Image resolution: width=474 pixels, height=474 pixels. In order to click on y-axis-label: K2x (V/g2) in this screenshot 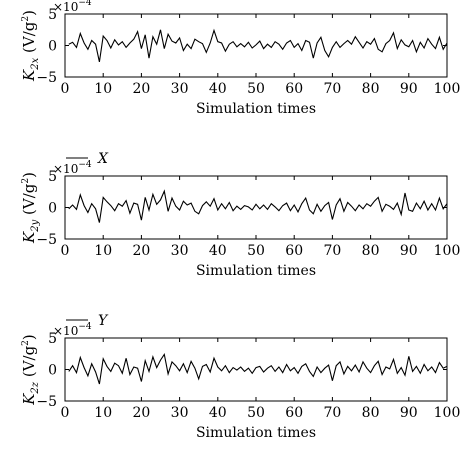, I will do `click(30, 46)`.